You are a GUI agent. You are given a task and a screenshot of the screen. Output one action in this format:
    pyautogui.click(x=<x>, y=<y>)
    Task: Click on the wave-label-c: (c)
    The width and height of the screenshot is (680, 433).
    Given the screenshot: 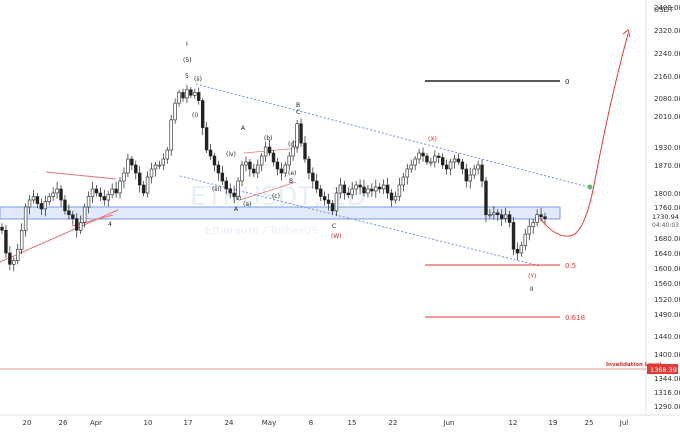 What is the action you would take?
    pyautogui.click(x=276, y=196)
    